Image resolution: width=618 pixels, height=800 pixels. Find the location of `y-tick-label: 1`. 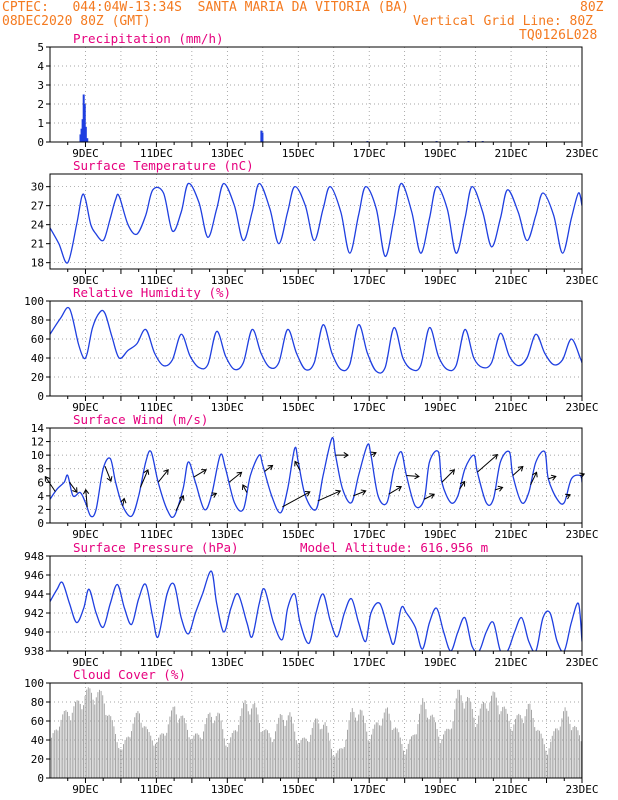

y-tick-label: 1 is located at coordinates (40, 123).